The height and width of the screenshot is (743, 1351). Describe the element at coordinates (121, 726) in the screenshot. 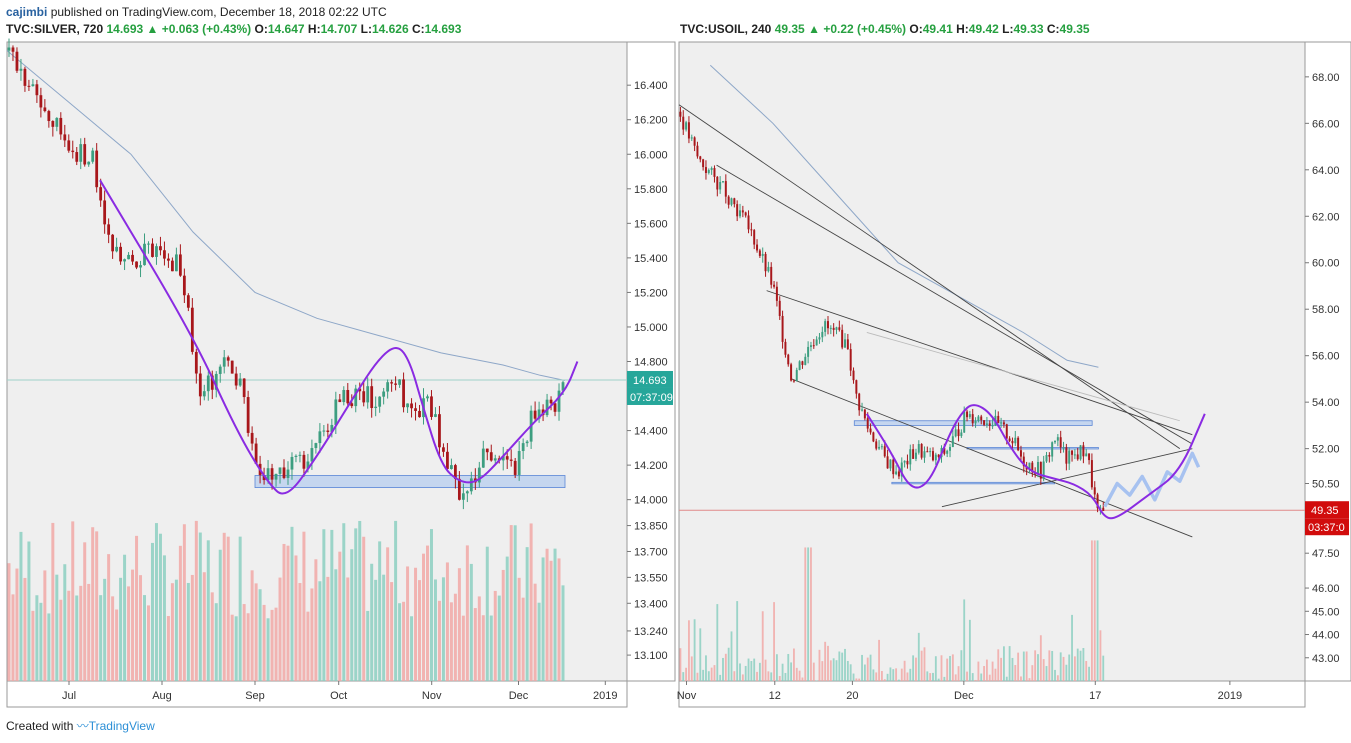

I see `tradingview-brand: TradingView` at that location.